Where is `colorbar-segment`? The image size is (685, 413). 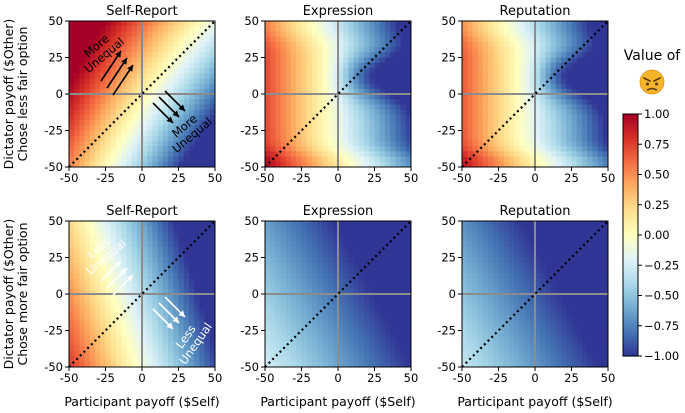 colorbar-segment is located at coordinates (630, 230).